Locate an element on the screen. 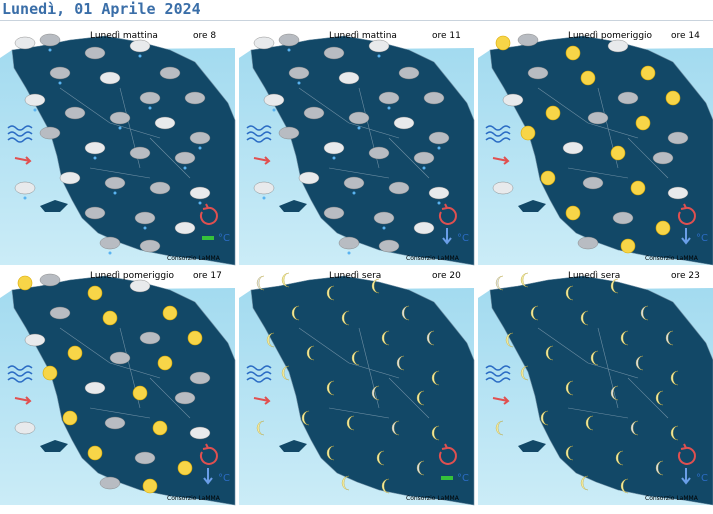 Image resolution: width=713 pixels, height=514 pixels. temp-unit: °C is located at coordinates (463, 478).